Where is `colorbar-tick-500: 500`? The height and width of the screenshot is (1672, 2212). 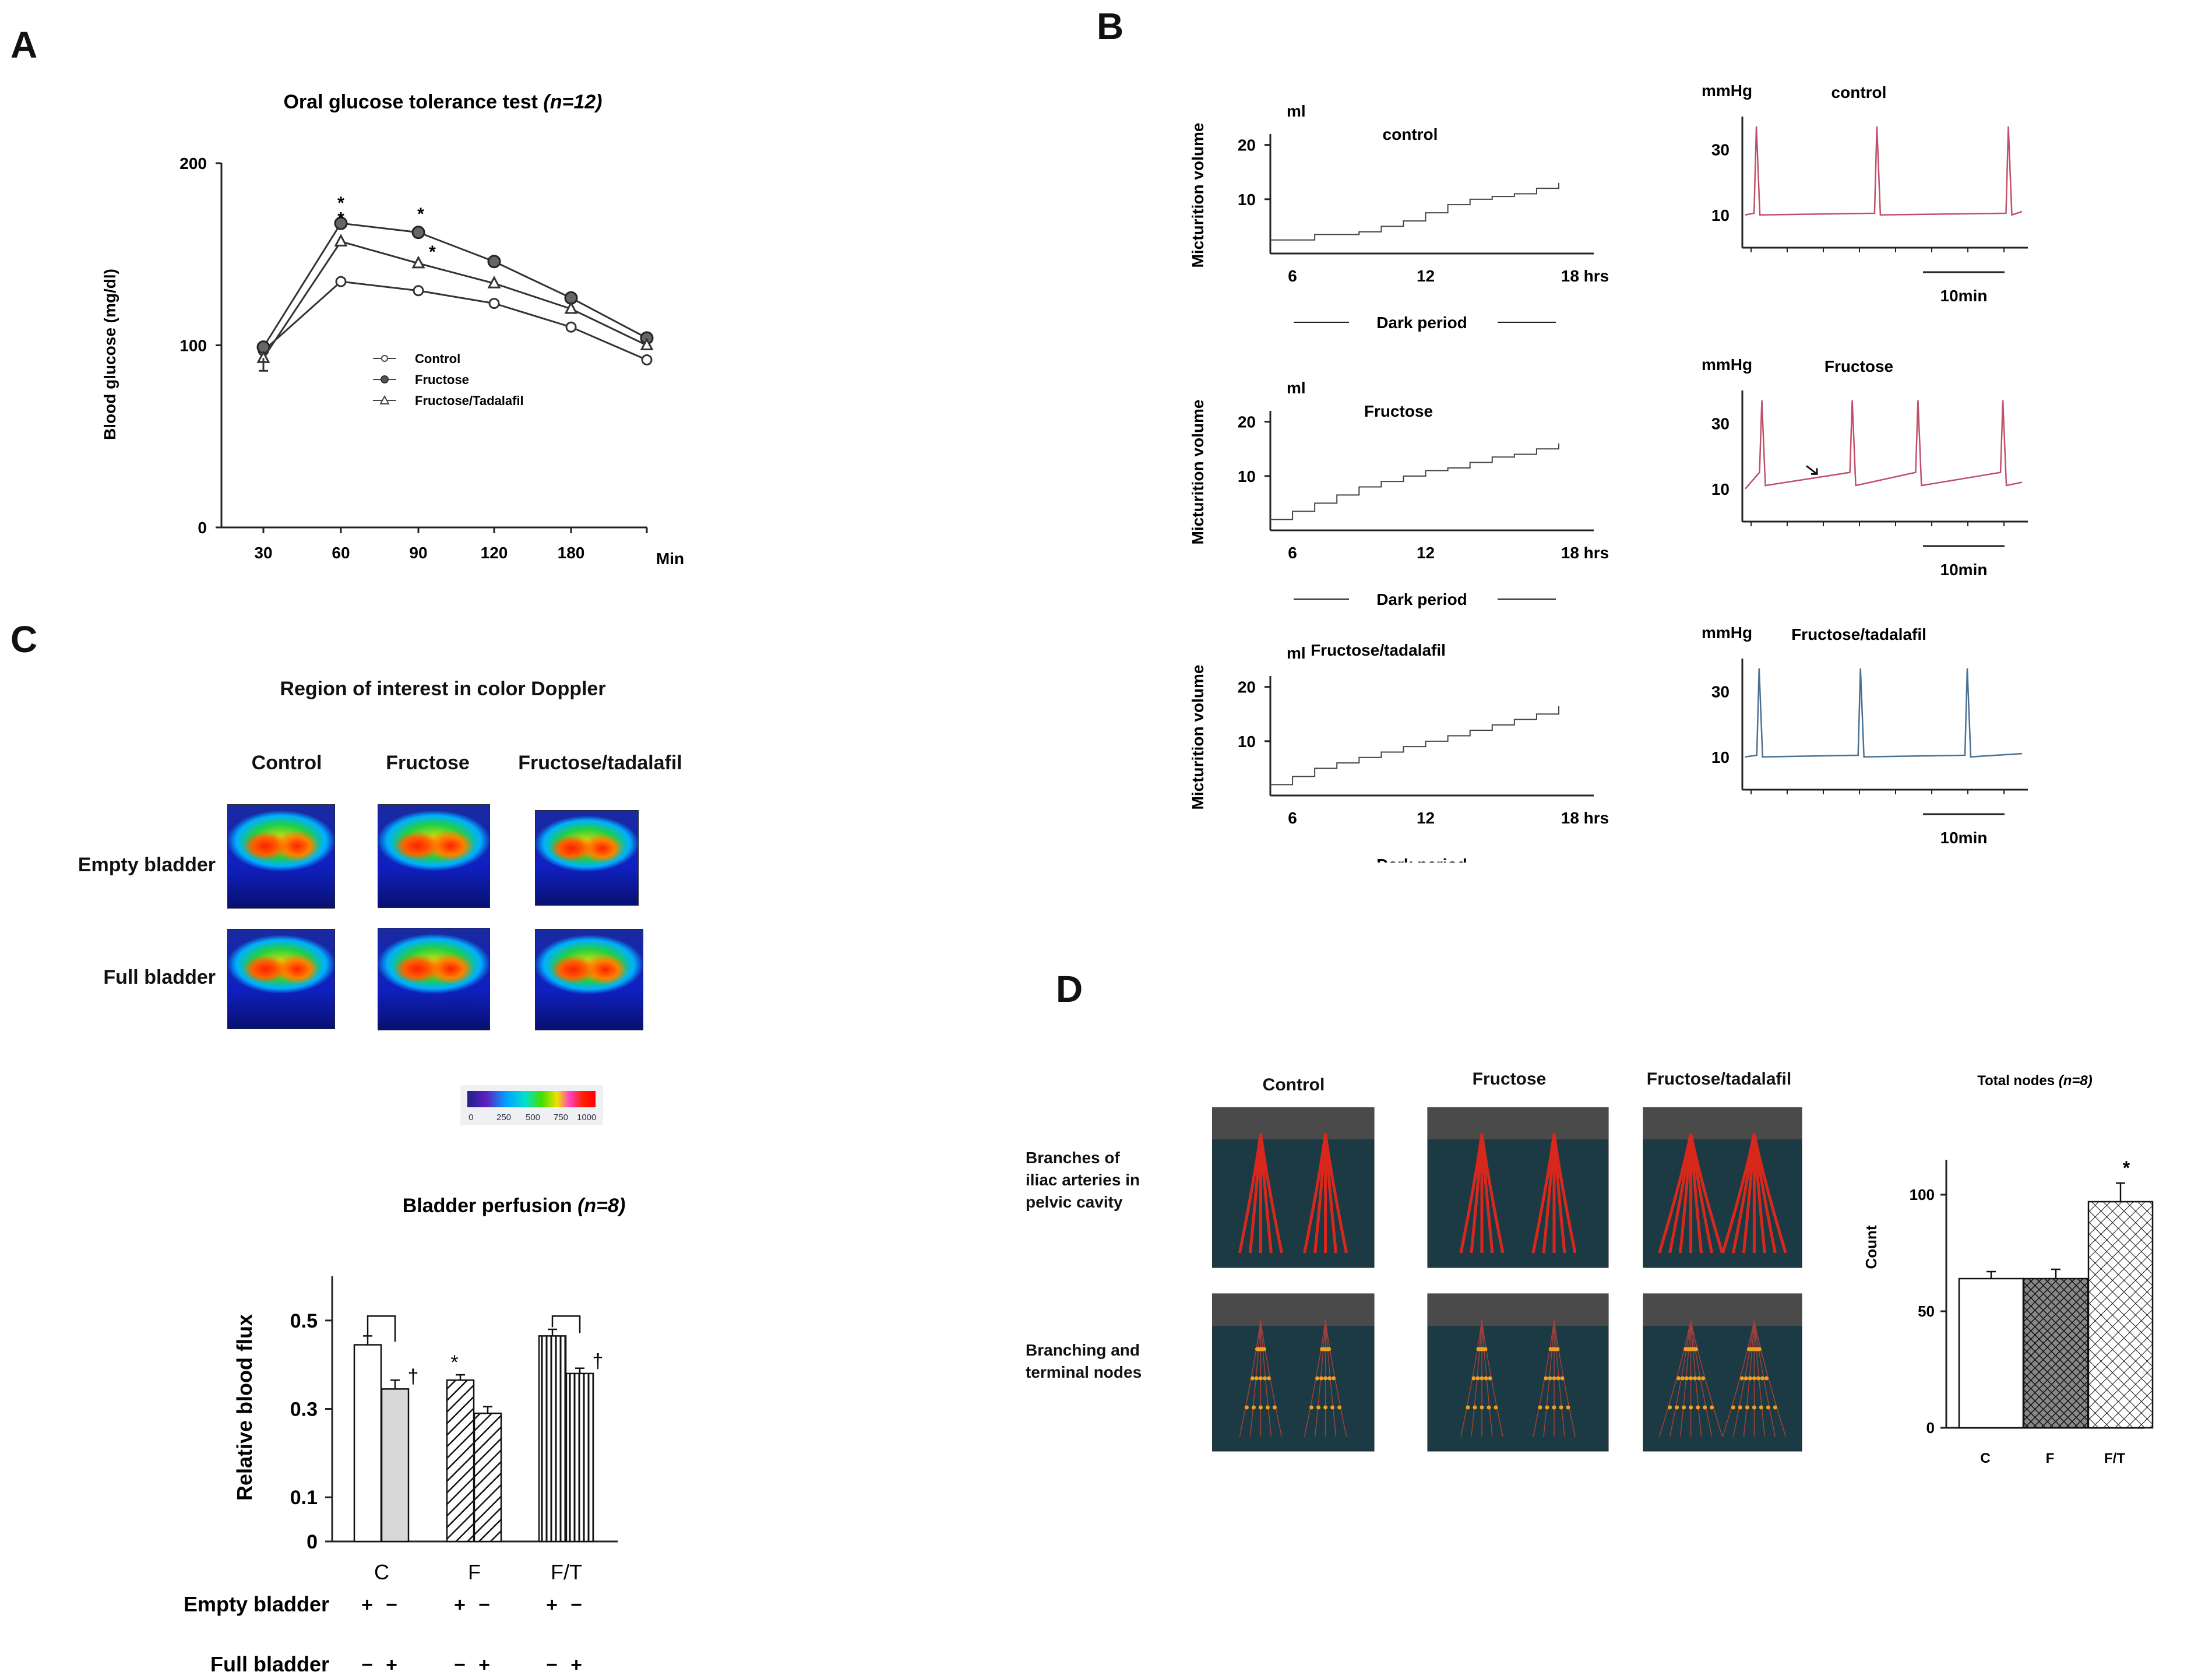
colorbar-tick-500: 500 is located at coordinates (533, 1117).